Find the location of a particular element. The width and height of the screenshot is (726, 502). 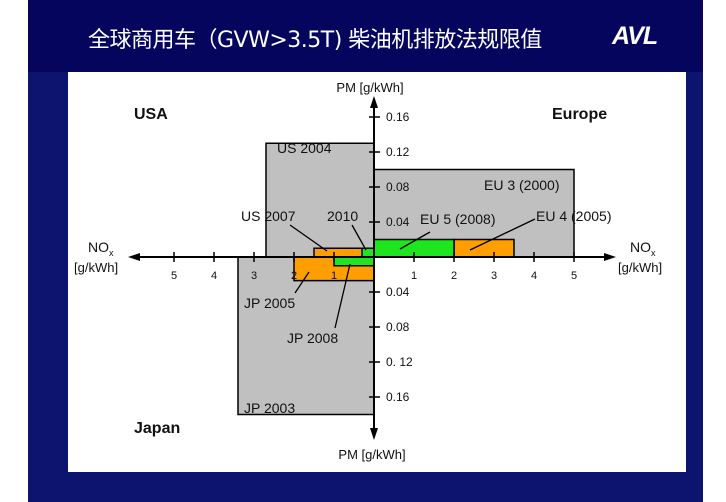

label-eu4: EU 4 (2005) is located at coordinates (573, 216).